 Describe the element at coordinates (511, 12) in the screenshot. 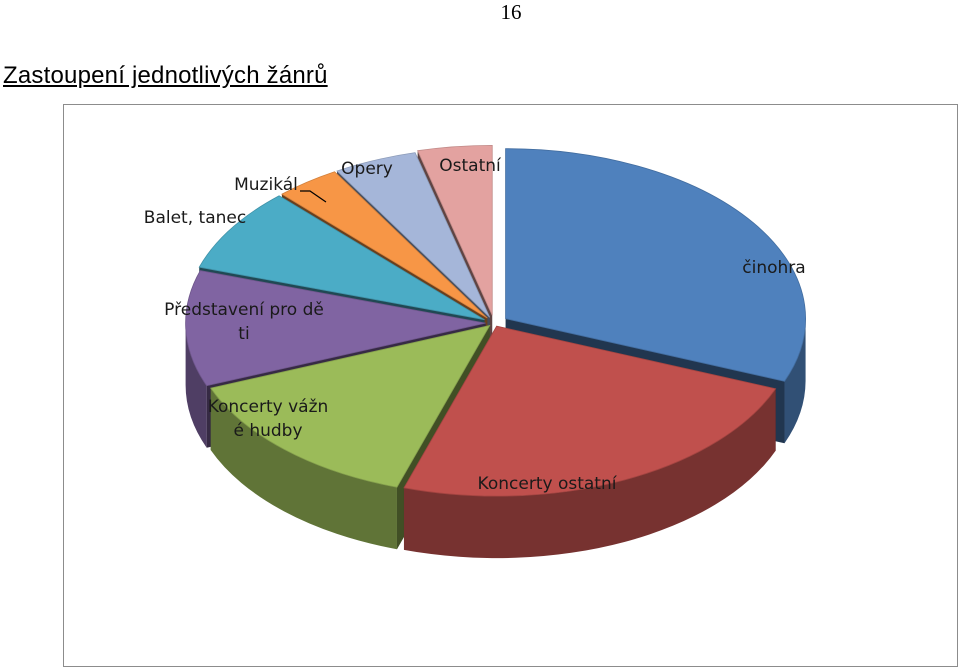

I see `page-number: 16` at that location.